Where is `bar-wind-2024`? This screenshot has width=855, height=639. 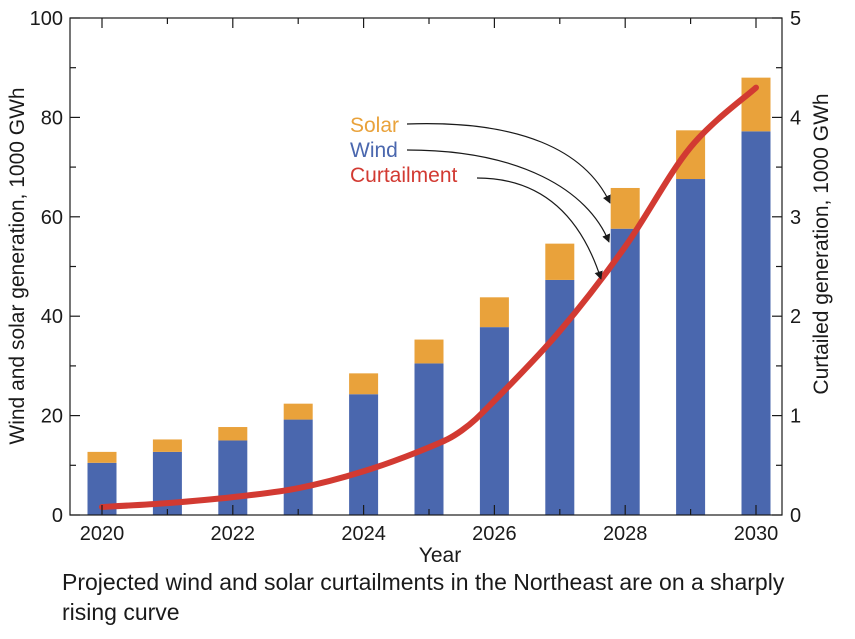
bar-wind-2024 is located at coordinates (364, 454).